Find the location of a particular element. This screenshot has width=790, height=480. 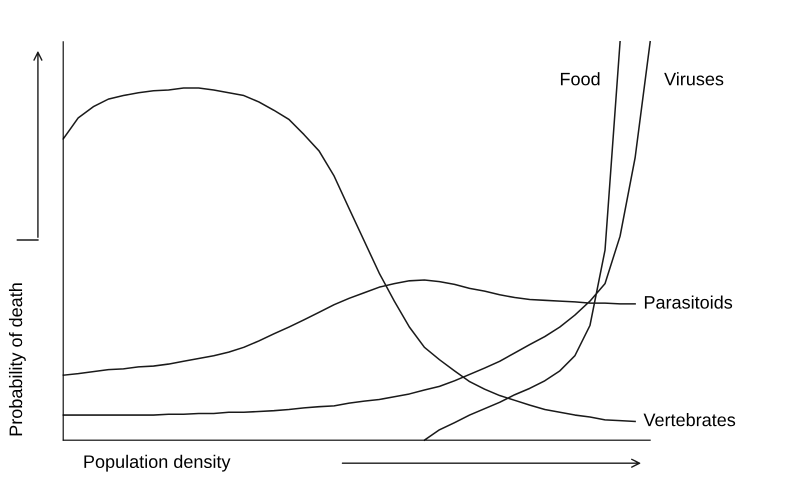

y-axis-title: Probability of death is located at coordinates (17, 359).